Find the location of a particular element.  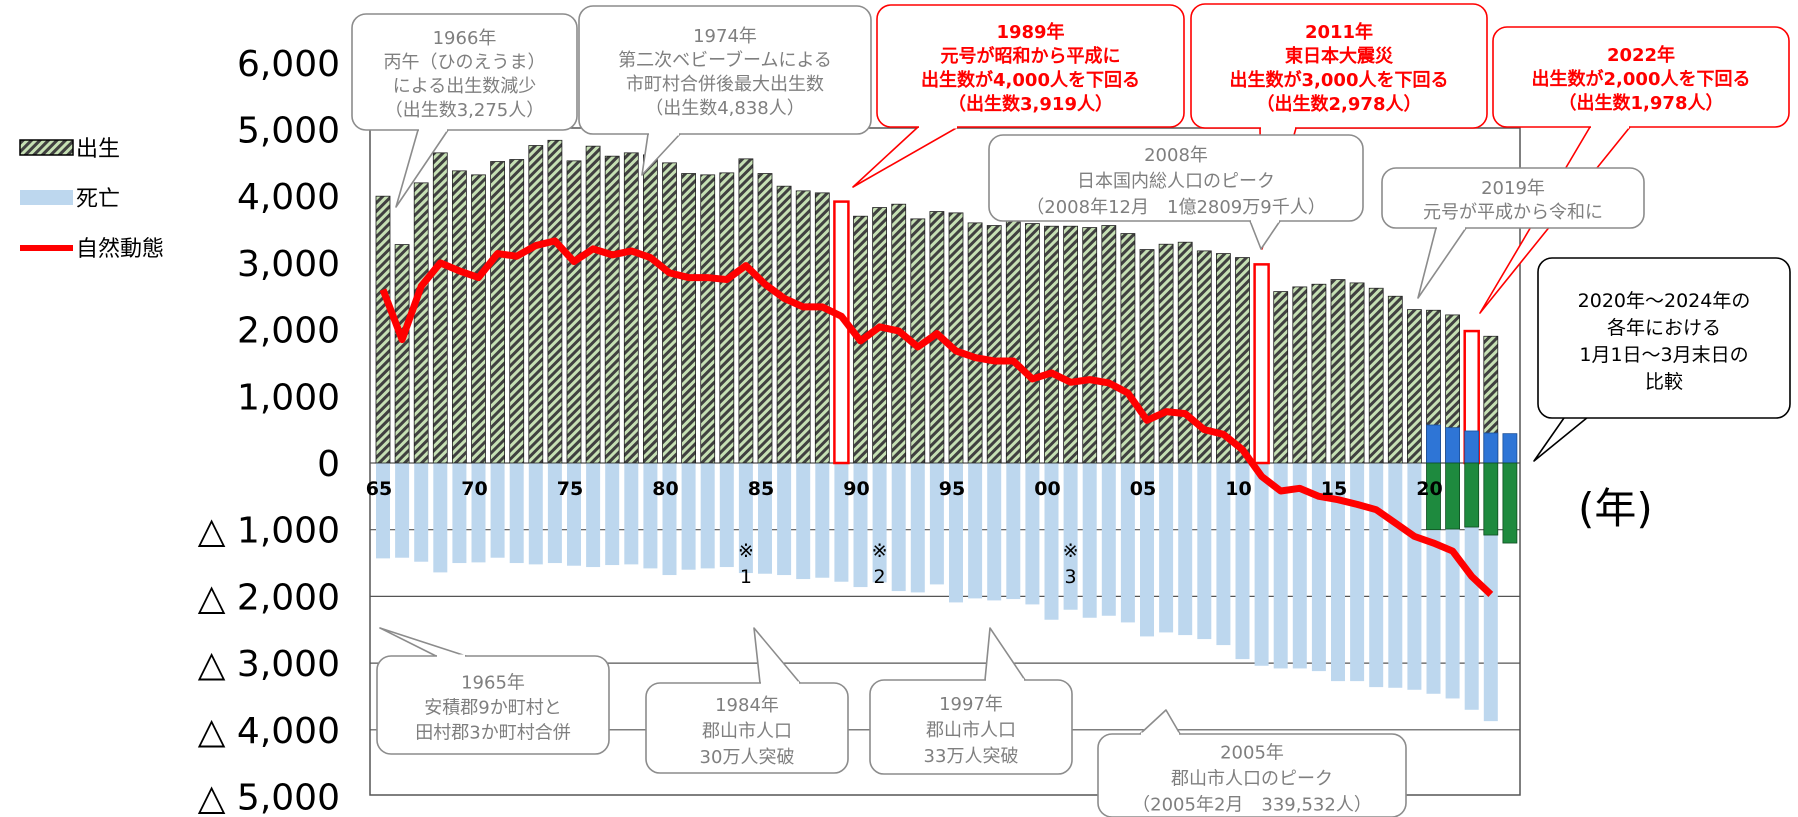

x-tick-label: 95 is located at coordinates (952, 489).